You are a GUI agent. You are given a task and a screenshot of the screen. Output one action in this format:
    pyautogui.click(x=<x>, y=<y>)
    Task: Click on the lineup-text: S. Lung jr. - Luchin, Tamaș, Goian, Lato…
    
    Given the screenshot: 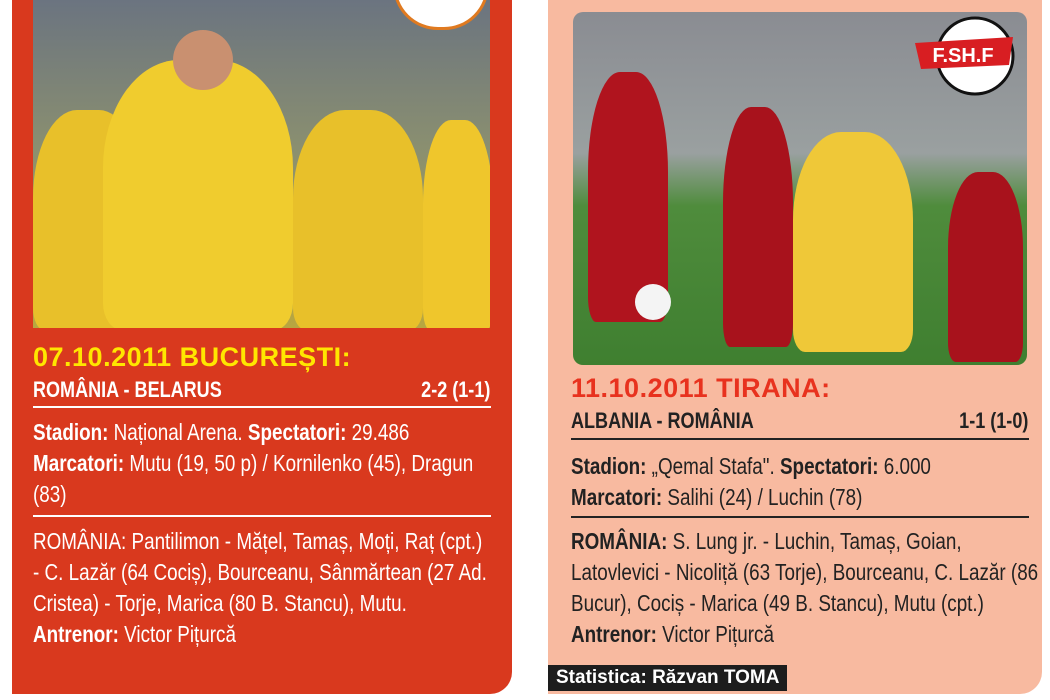 What is the action you would take?
    pyautogui.click(x=805, y=572)
    